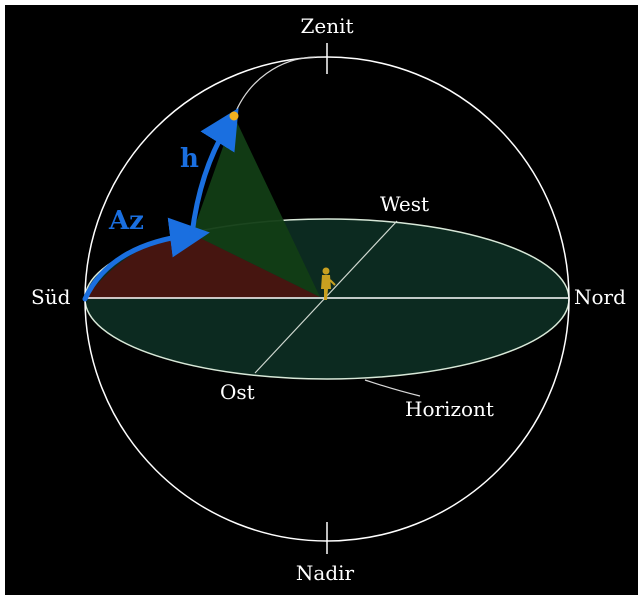  What do you see at coordinates (237, 392) in the screenshot?
I see `east-label: Ost` at bounding box center [237, 392].